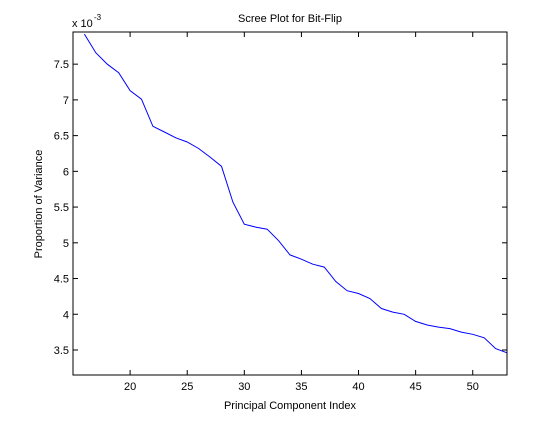 Image resolution: width=560 pixels, height=425 pixels. I want to click on x-tick-label: 40, so click(358, 387).